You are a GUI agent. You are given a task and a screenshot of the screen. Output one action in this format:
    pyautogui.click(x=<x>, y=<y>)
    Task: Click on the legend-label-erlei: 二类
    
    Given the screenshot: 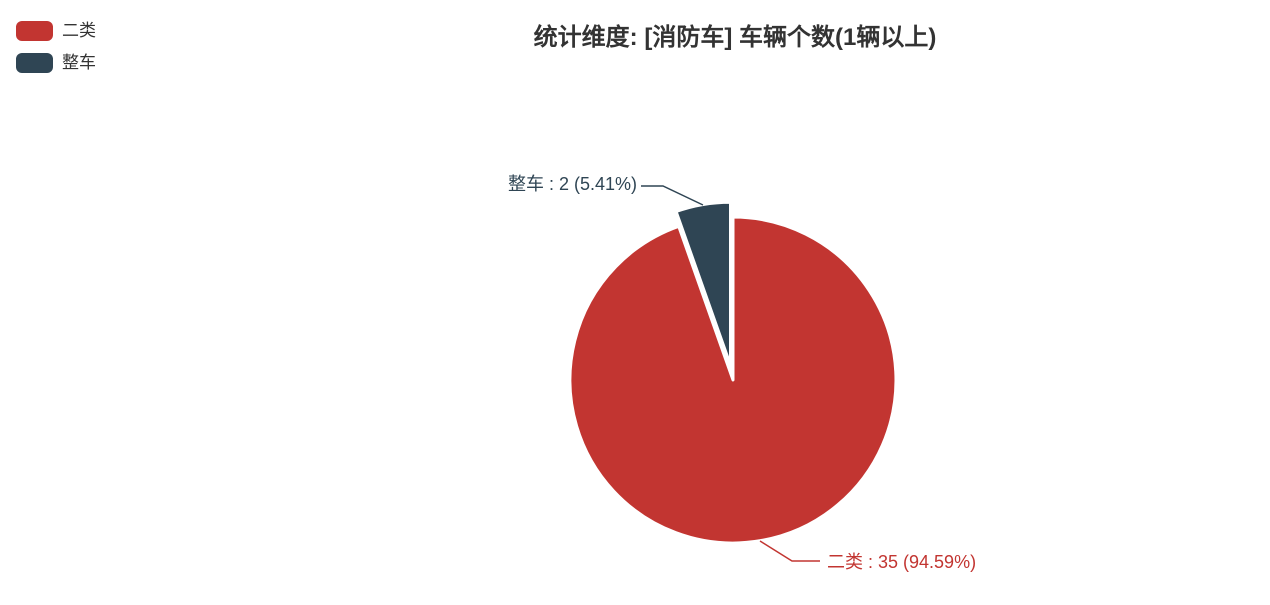 What is the action you would take?
    pyautogui.click(x=79, y=30)
    